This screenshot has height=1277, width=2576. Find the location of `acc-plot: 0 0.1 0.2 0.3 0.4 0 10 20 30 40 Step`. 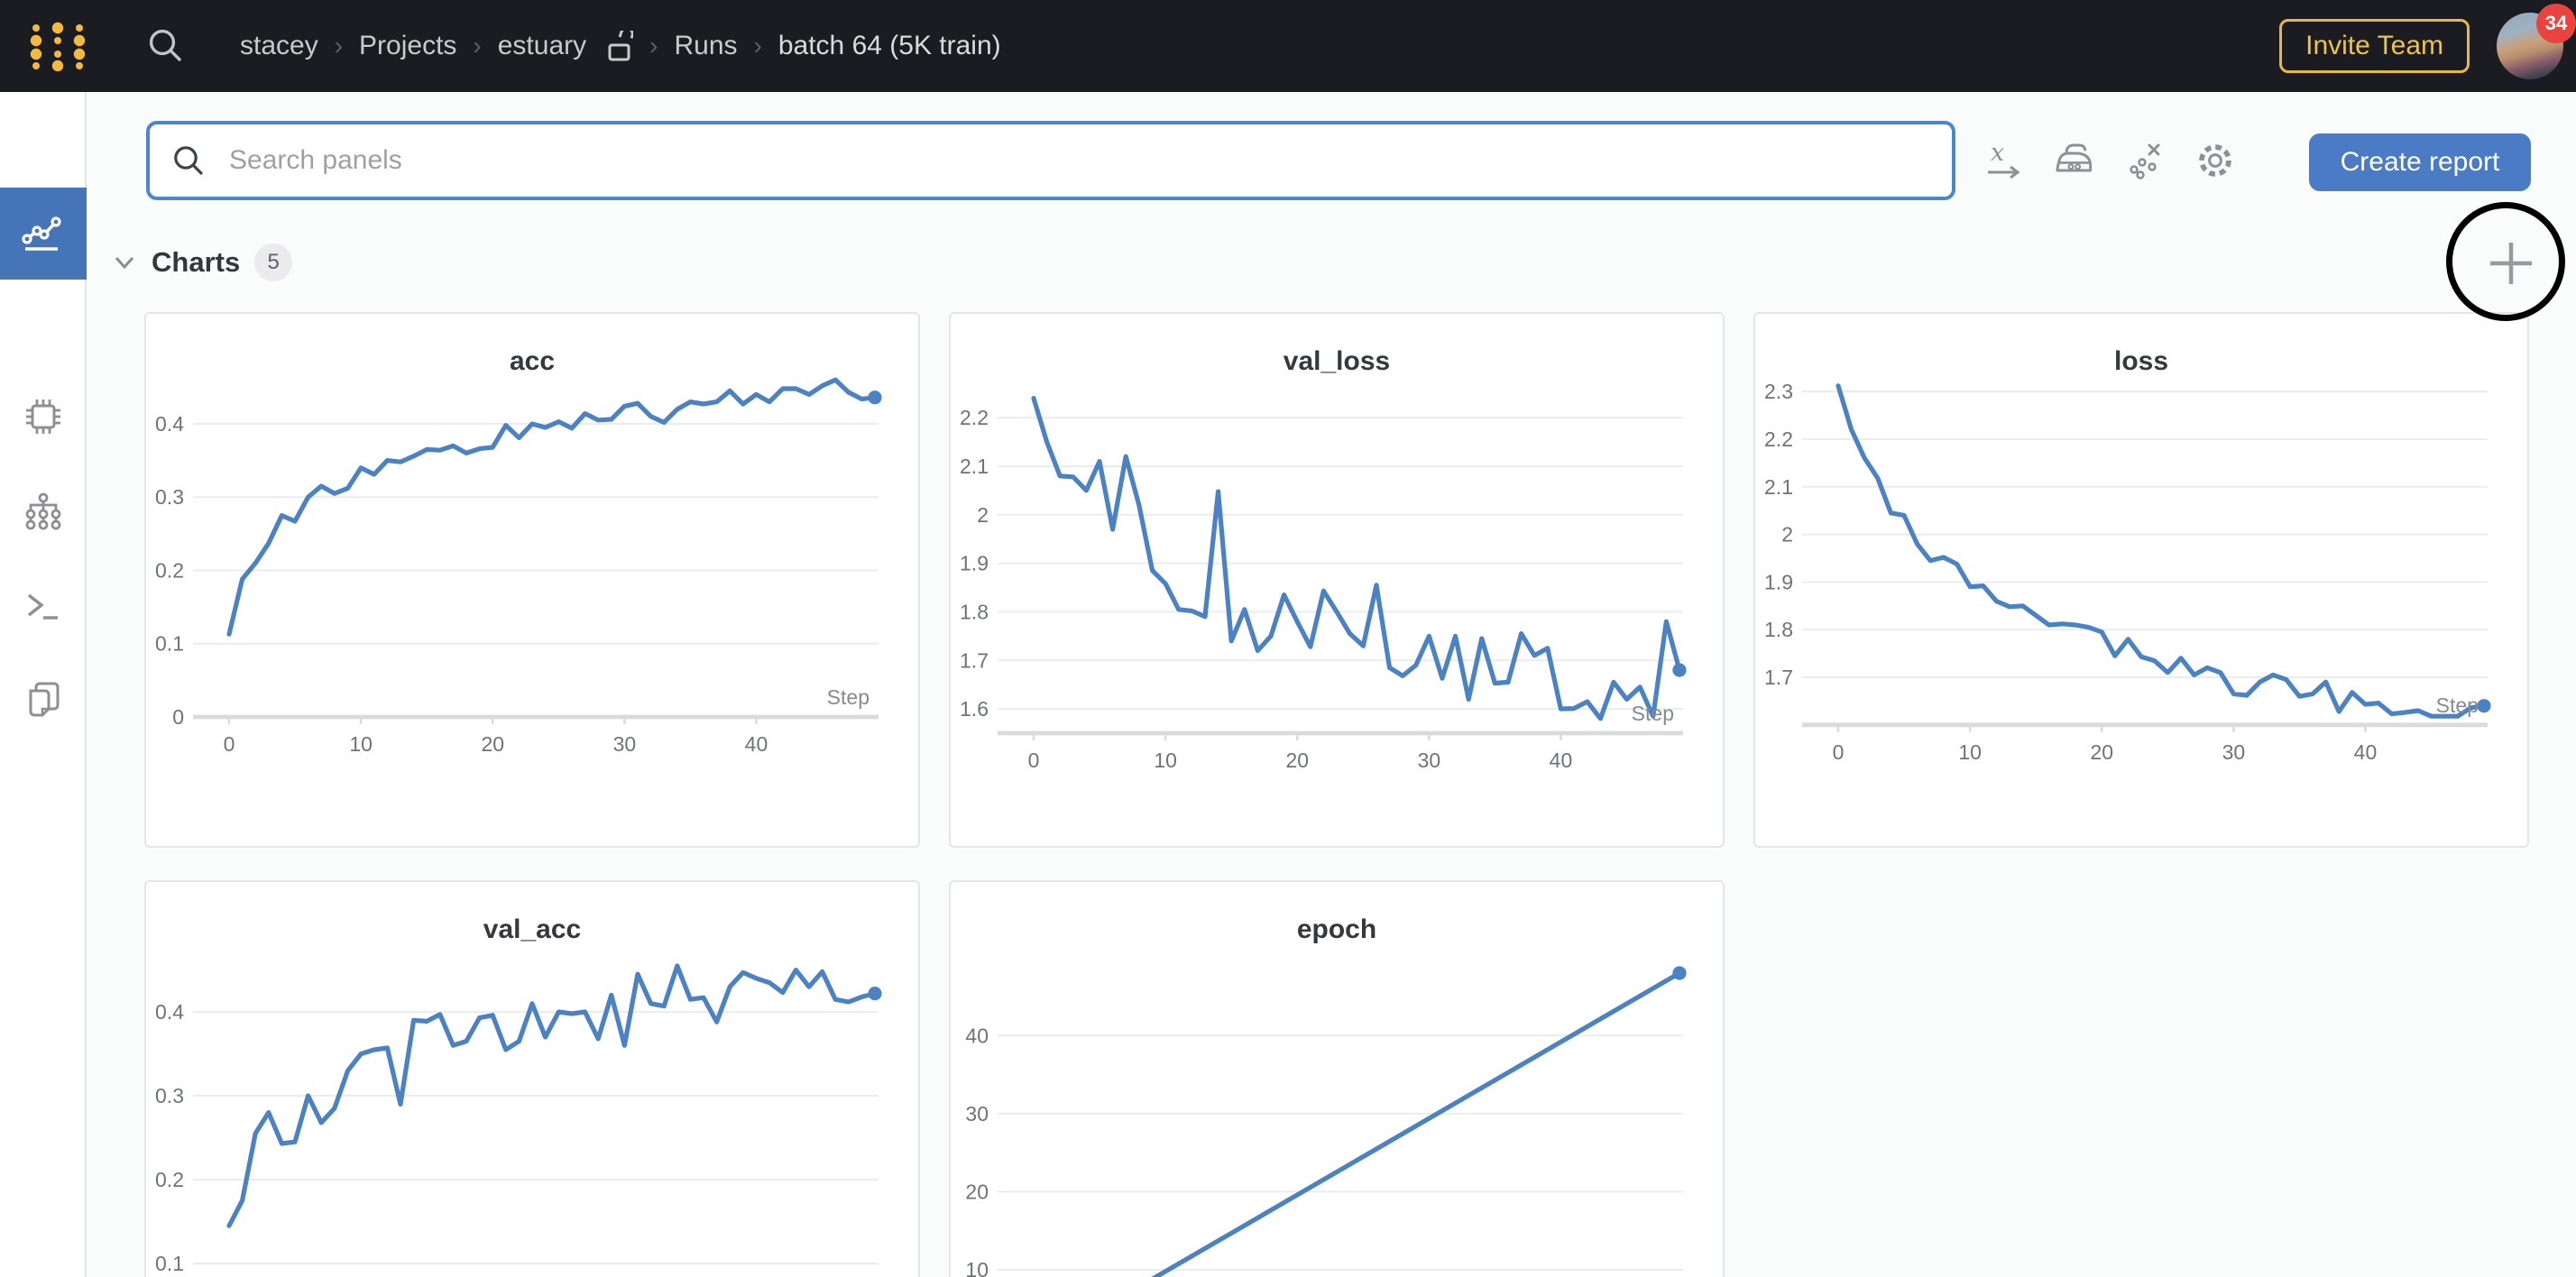

acc-plot: 0 0.1 0.2 0.3 0.4 0 10 20 30 40 Step is located at coordinates (518, 566).